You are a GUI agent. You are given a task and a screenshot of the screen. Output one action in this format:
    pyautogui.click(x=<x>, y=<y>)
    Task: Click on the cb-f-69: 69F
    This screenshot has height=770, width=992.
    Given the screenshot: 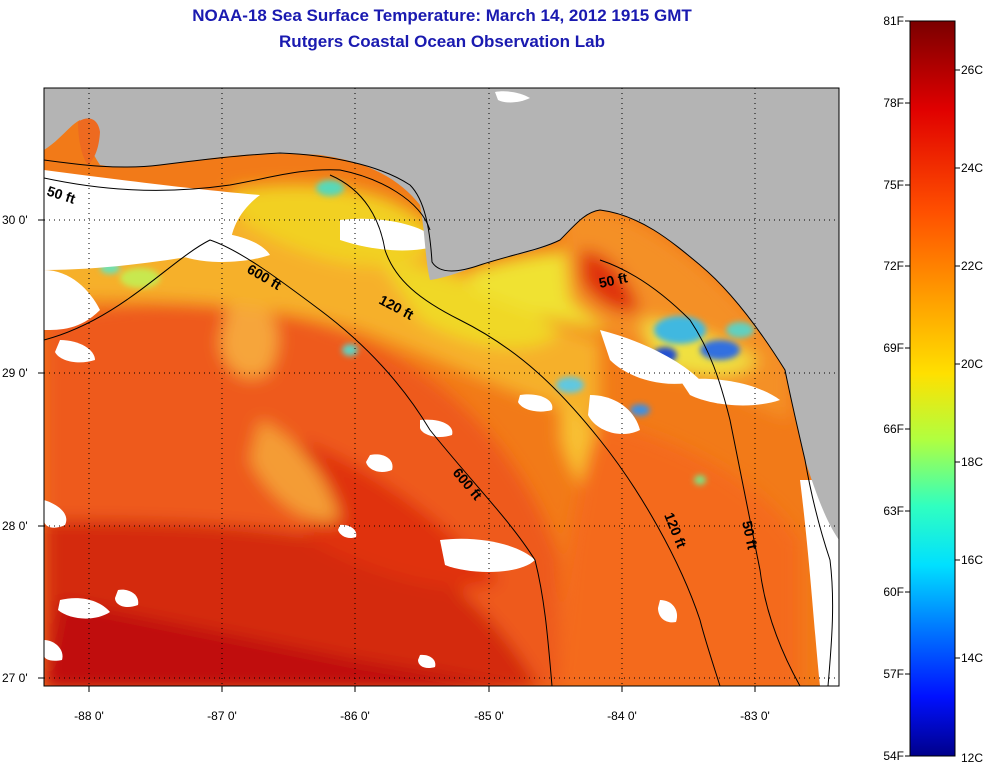 What is the action you would take?
    pyautogui.click(x=893, y=348)
    